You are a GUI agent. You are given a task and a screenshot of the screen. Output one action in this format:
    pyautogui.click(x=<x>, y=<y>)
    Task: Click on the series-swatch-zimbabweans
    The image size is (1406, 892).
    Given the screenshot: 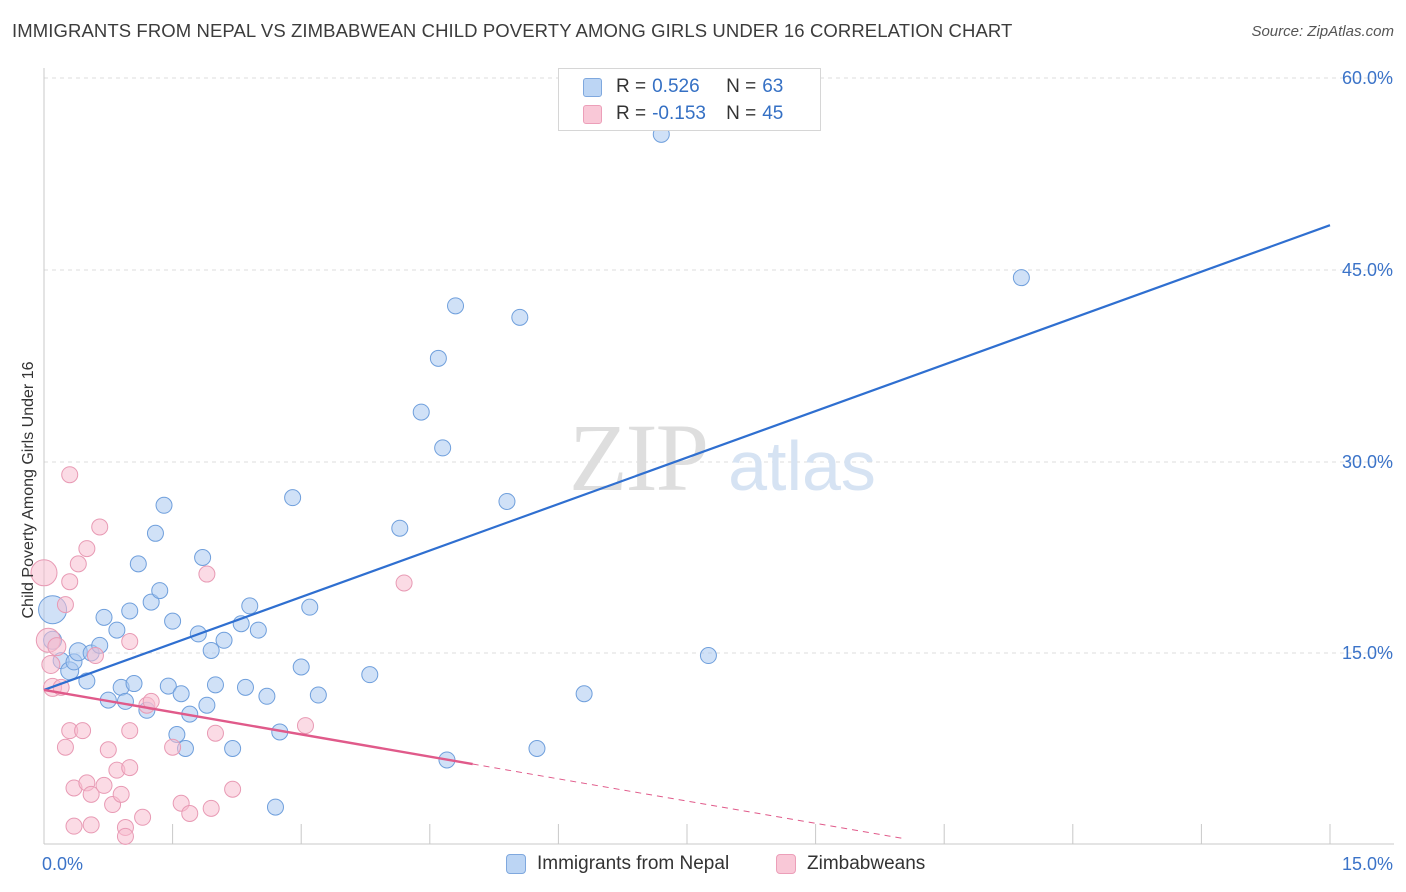 What is the action you would take?
    pyautogui.click(x=786, y=864)
    